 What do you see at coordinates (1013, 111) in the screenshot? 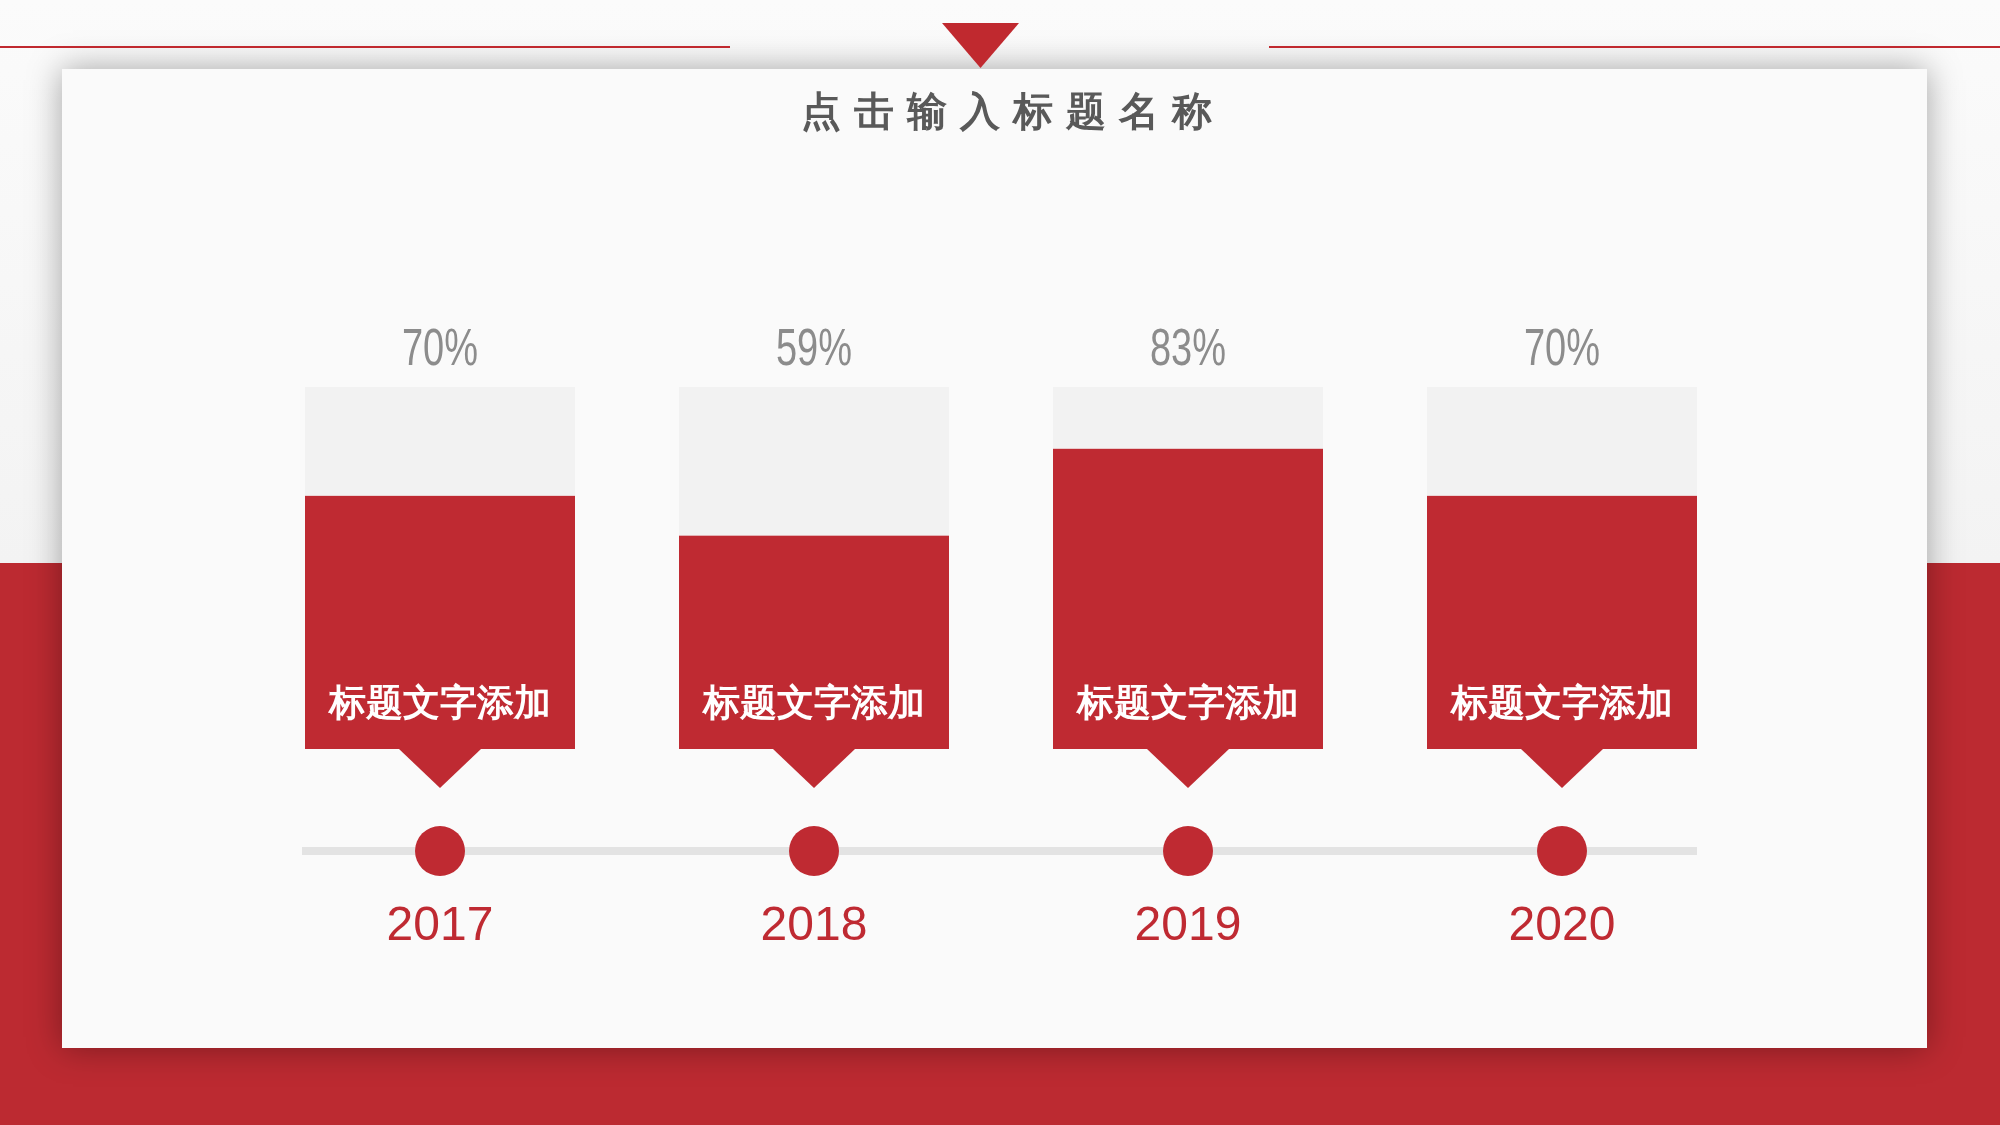
I see `title: 点击输入标题名称` at bounding box center [1013, 111].